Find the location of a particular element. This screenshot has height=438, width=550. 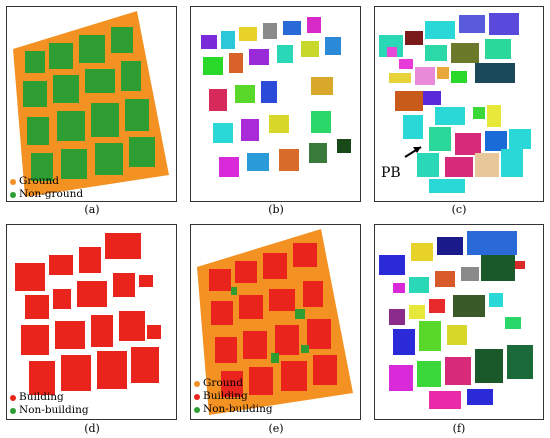

panel-c: PB is located at coordinates (459, 104).